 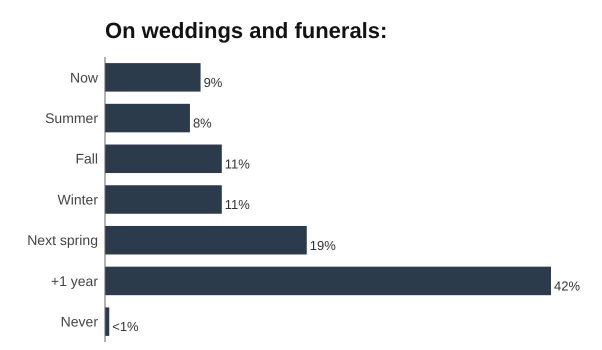 What do you see at coordinates (79, 322) in the screenshot?
I see `y-tick-label: Never` at bounding box center [79, 322].